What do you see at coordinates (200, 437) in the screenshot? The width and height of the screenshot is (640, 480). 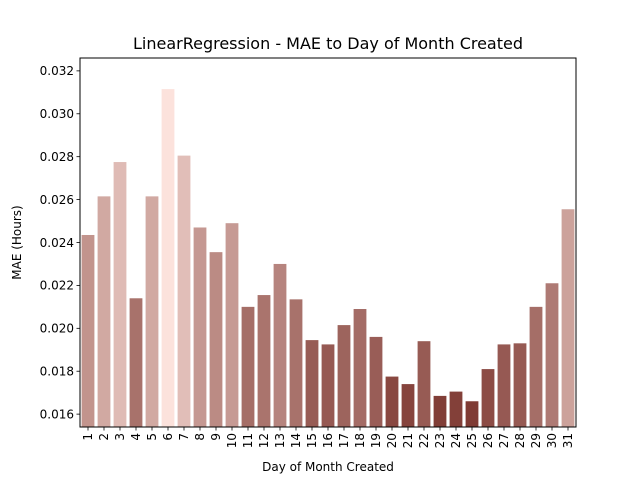 I see `x-tick-label: 8` at bounding box center [200, 437].